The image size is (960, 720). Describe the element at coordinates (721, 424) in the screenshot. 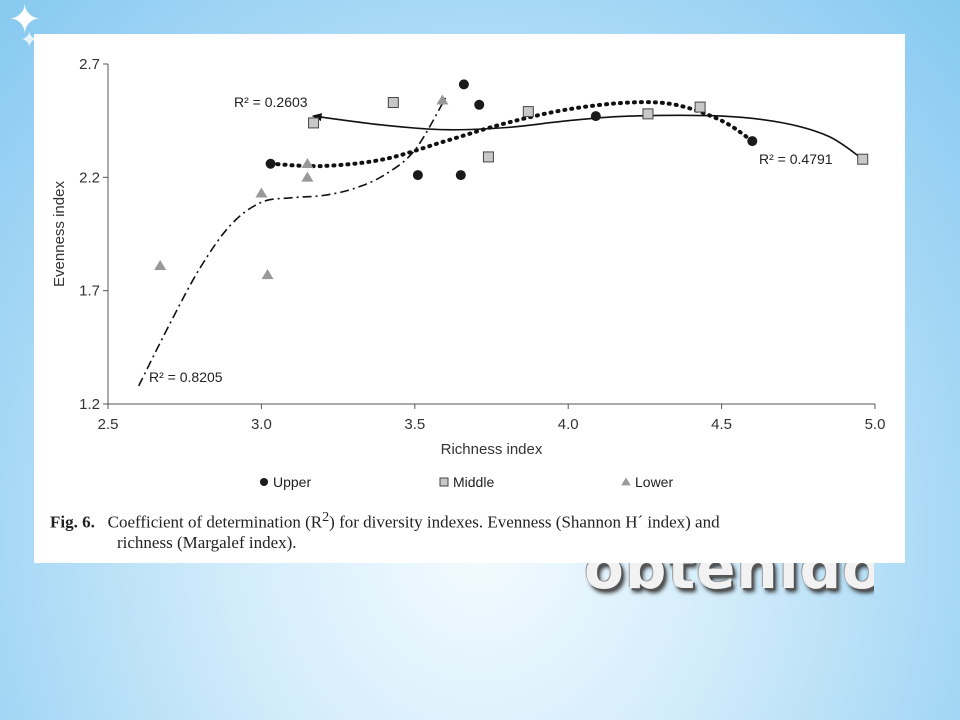

I see `x-tick-label: 4.5` at that location.